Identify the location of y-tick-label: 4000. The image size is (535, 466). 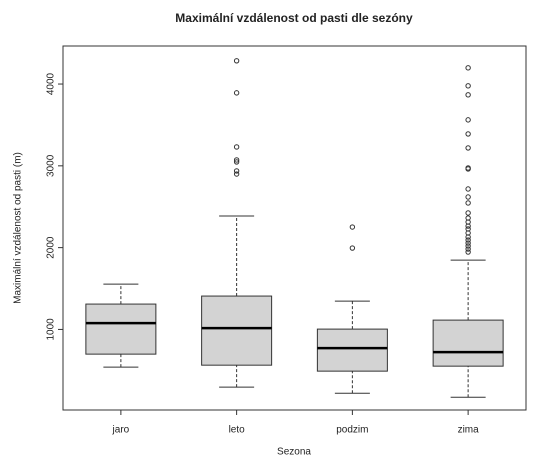
(51, 83).